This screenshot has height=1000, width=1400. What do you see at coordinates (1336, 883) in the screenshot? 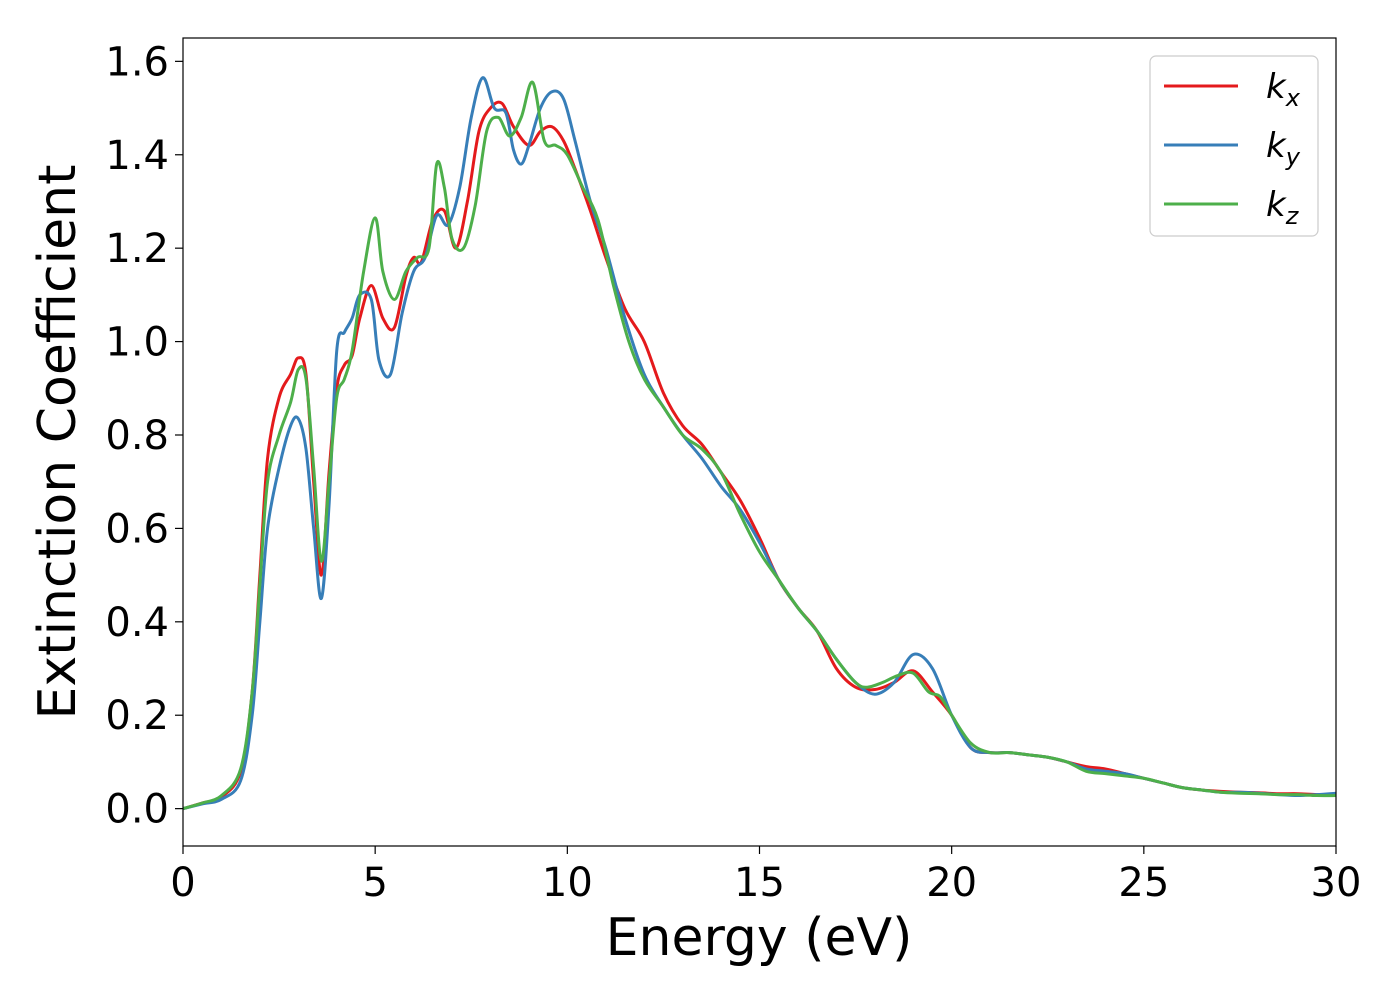
I see `x-tick-label: 30` at bounding box center [1336, 883].